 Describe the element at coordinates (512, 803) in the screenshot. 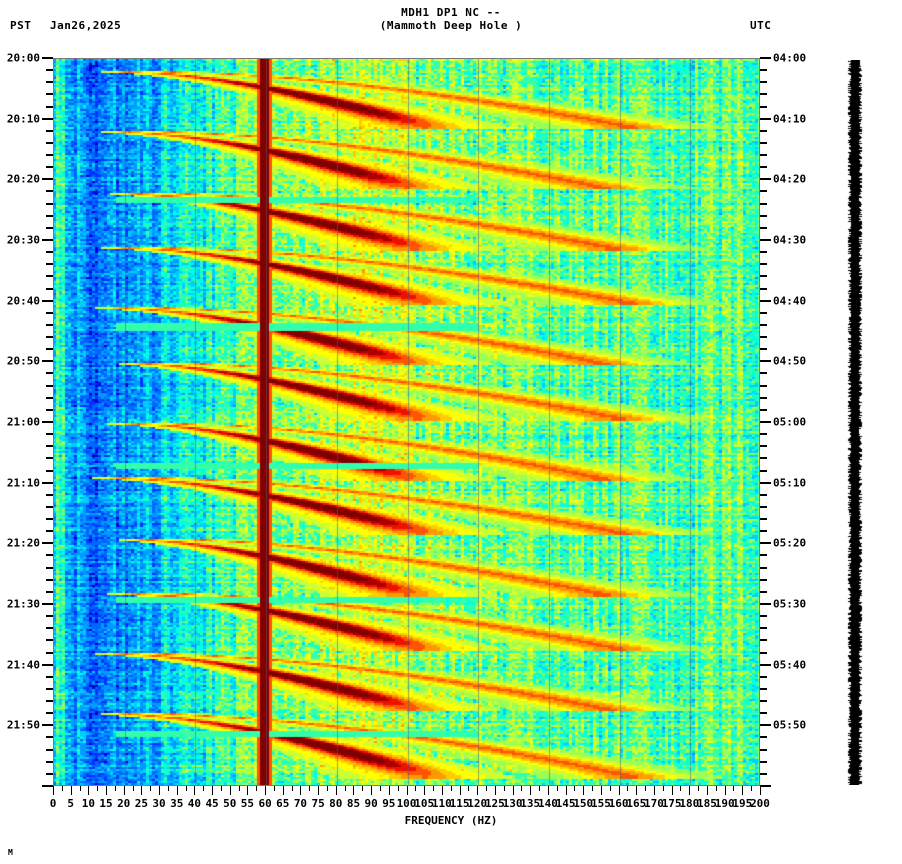

I see `freq-label: 130` at that location.